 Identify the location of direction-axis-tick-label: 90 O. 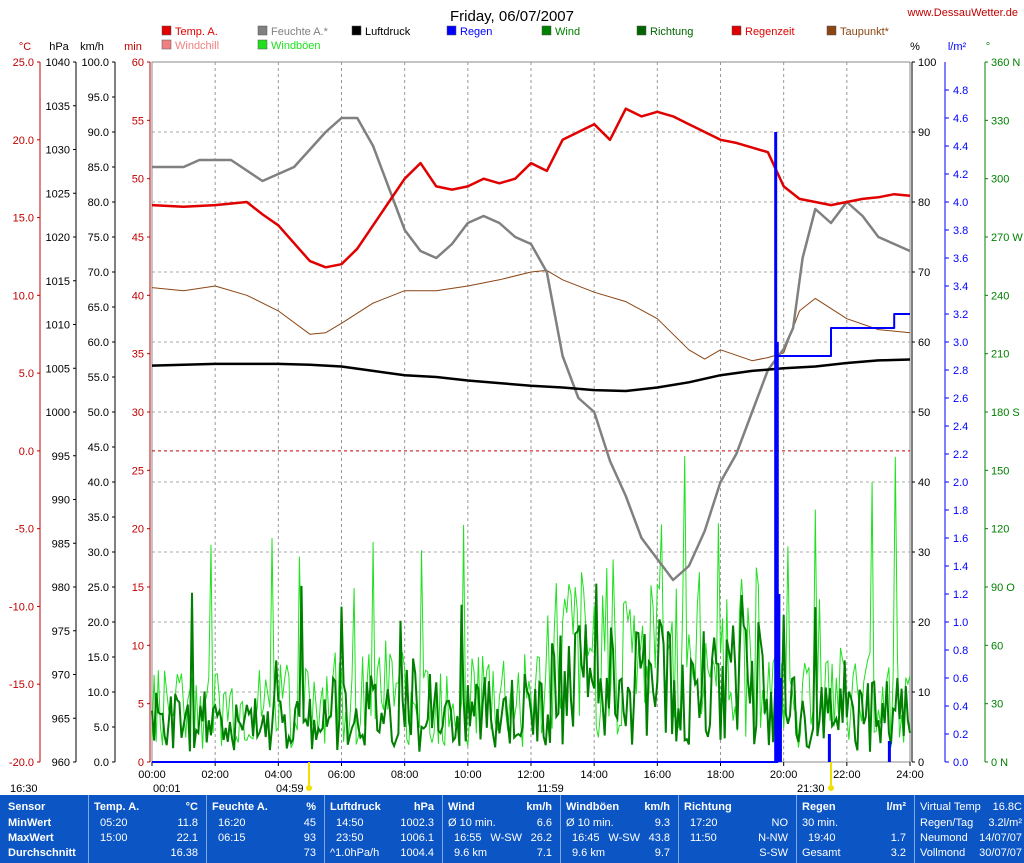
(1003, 588).